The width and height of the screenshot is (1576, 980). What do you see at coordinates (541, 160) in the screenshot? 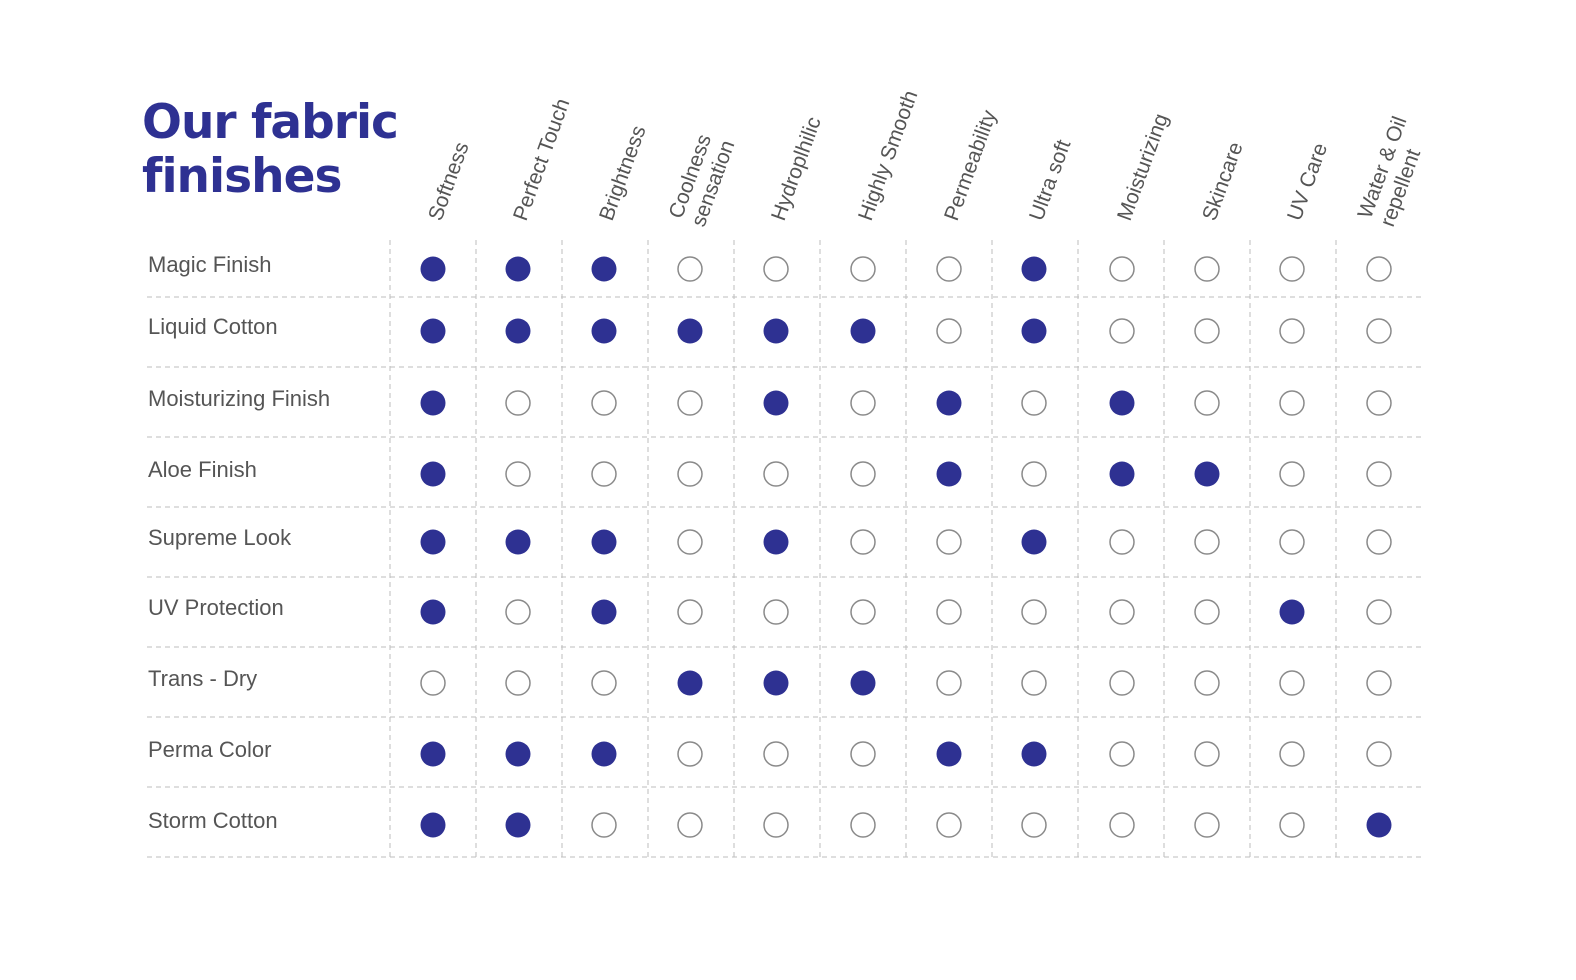
I see `column-label-2: Perfect Touch` at bounding box center [541, 160].